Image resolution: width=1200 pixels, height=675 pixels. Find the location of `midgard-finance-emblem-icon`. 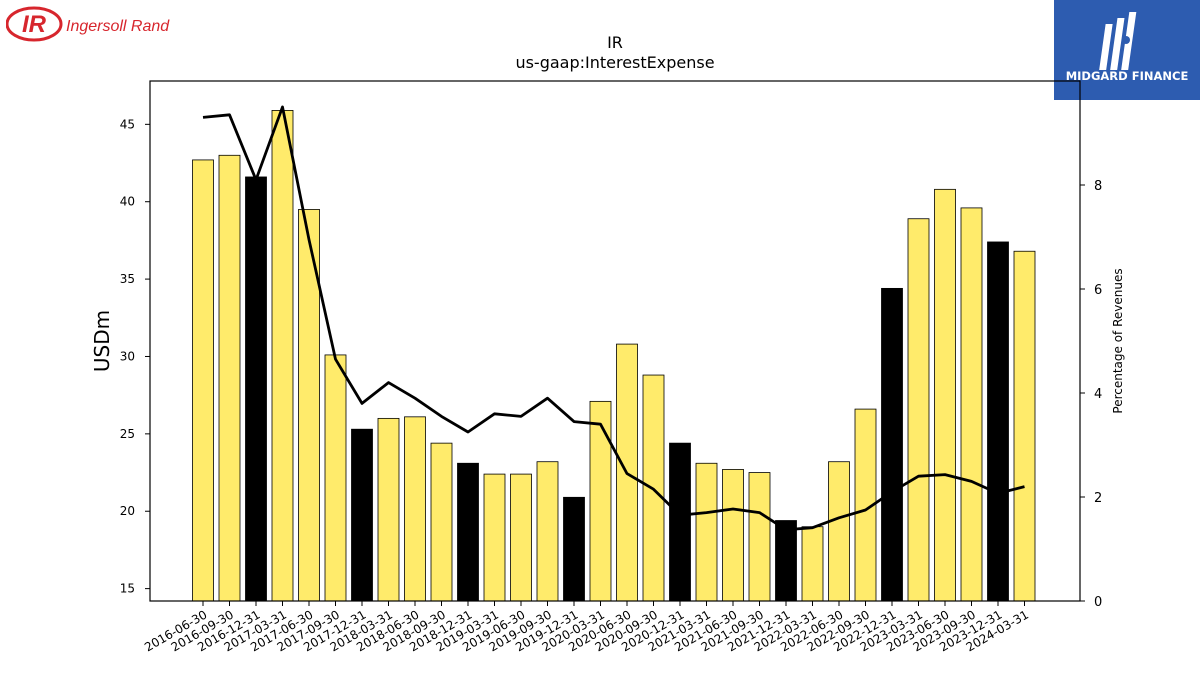

midgard-finance-emblem-icon is located at coordinates (1118, 41).